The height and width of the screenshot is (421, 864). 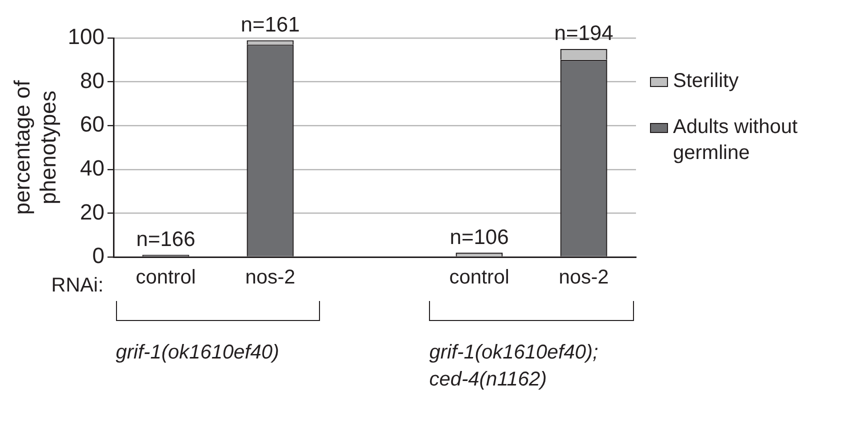 I want to click on text: n=161, so click(x=270, y=24).